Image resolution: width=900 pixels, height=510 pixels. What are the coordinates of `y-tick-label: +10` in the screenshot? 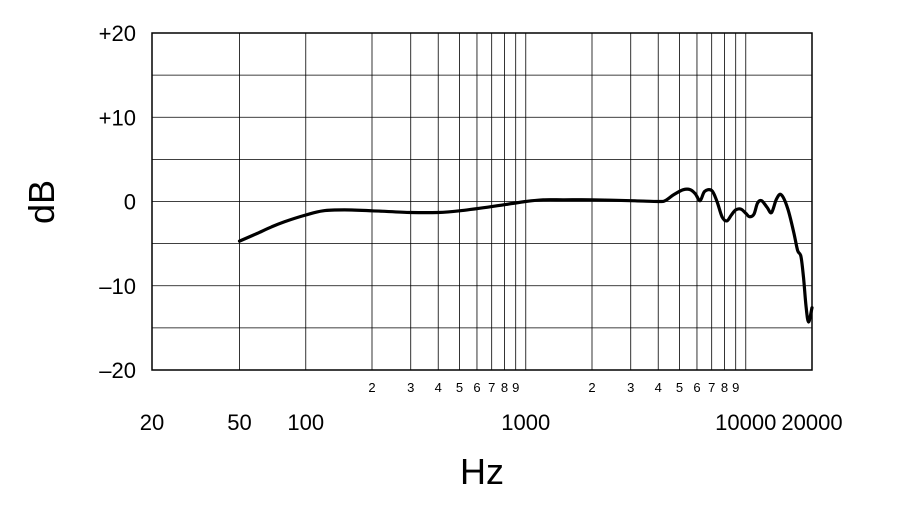 It's located at (117, 117).